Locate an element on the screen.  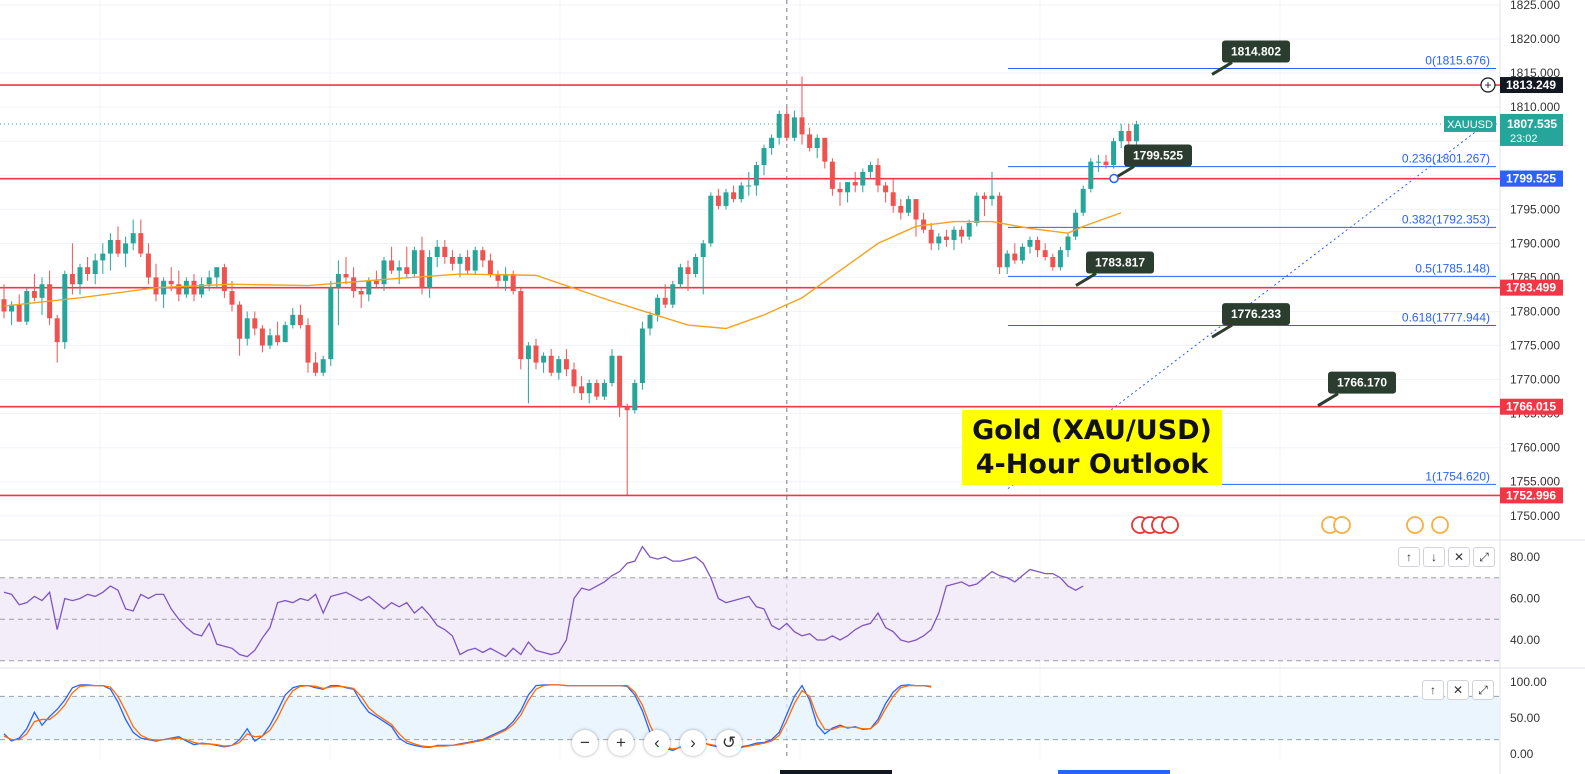
current-price-tag: 1807.535 is located at coordinates (1532, 124).